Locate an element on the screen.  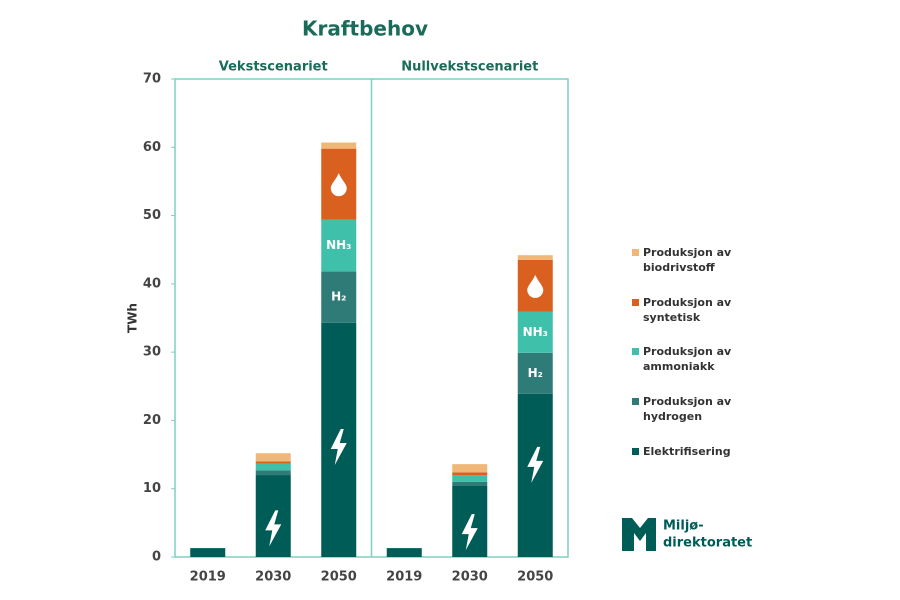
legend-label: Produksjon av syntetisk is located at coordinates (687, 310).